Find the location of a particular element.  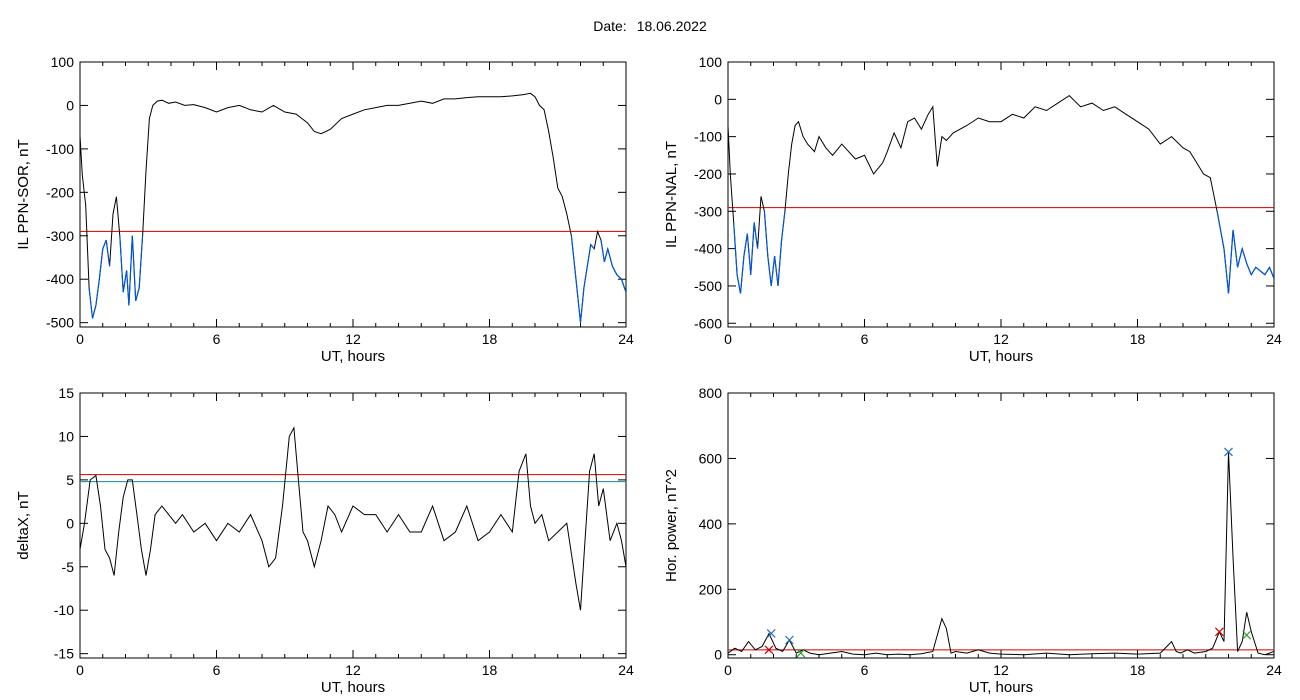

y-tick-label: -5 is located at coordinates (68, 567).